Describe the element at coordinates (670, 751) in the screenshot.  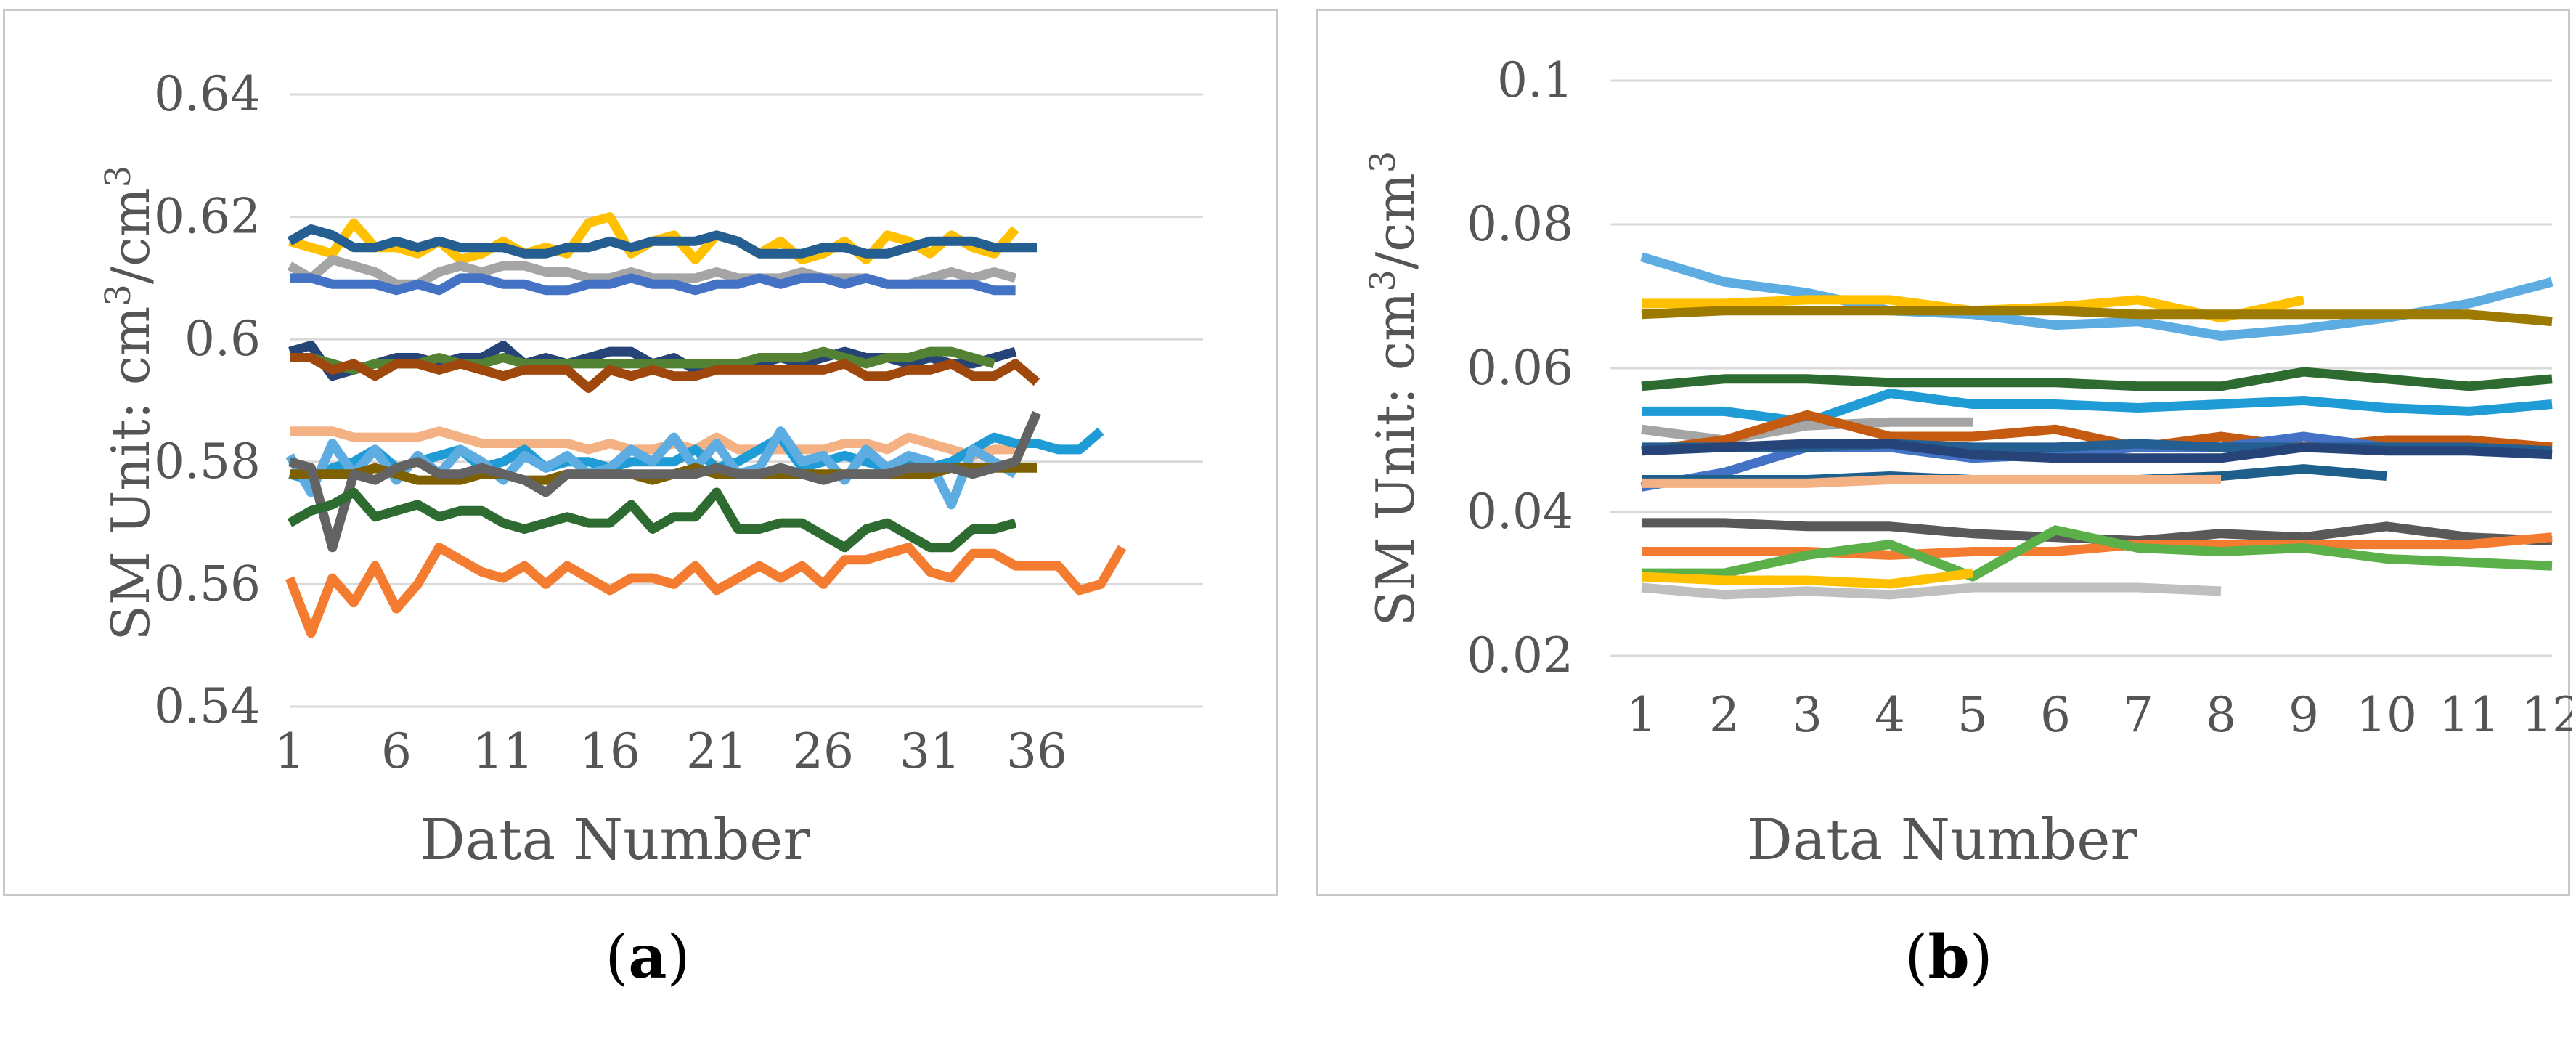
I see `chart-a-x-tick-labels: 1 6 11 16 21 26 31 36` at that location.